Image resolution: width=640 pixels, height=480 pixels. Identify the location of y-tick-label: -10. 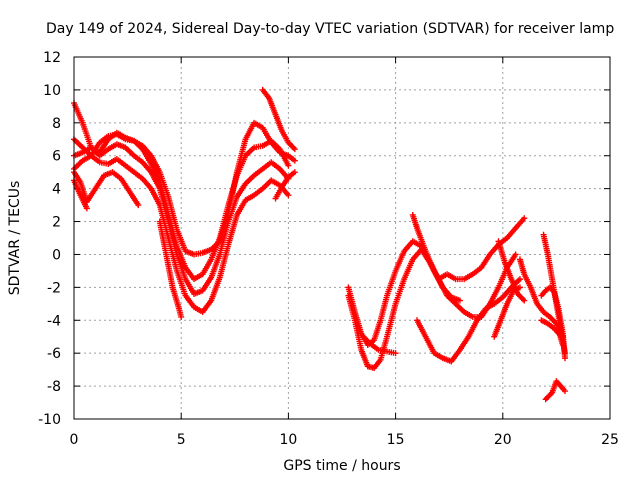
(49, 420).